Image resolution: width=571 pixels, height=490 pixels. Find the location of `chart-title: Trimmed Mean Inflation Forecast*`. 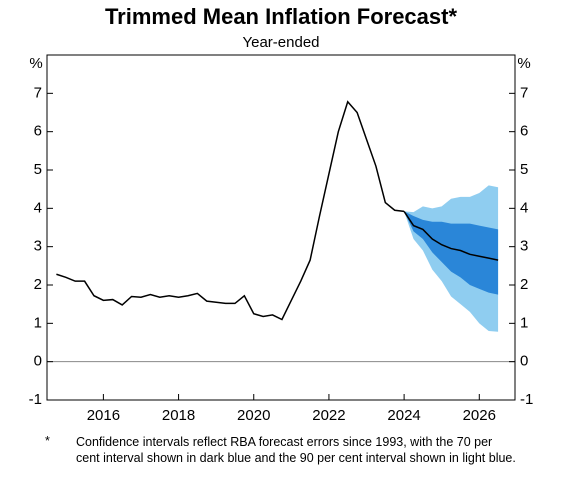

chart-title: Trimmed Mean Inflation Forecast* is located at coordinates (281, 16).